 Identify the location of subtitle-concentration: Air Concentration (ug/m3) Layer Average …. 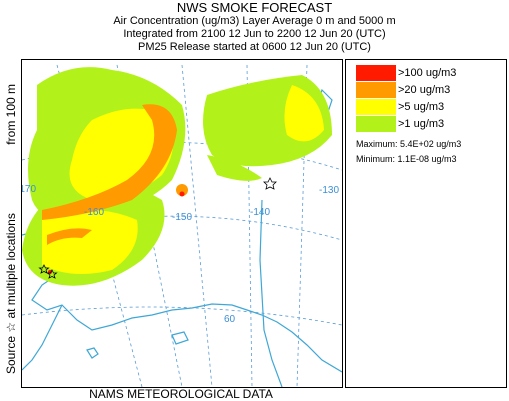
(254, 21).